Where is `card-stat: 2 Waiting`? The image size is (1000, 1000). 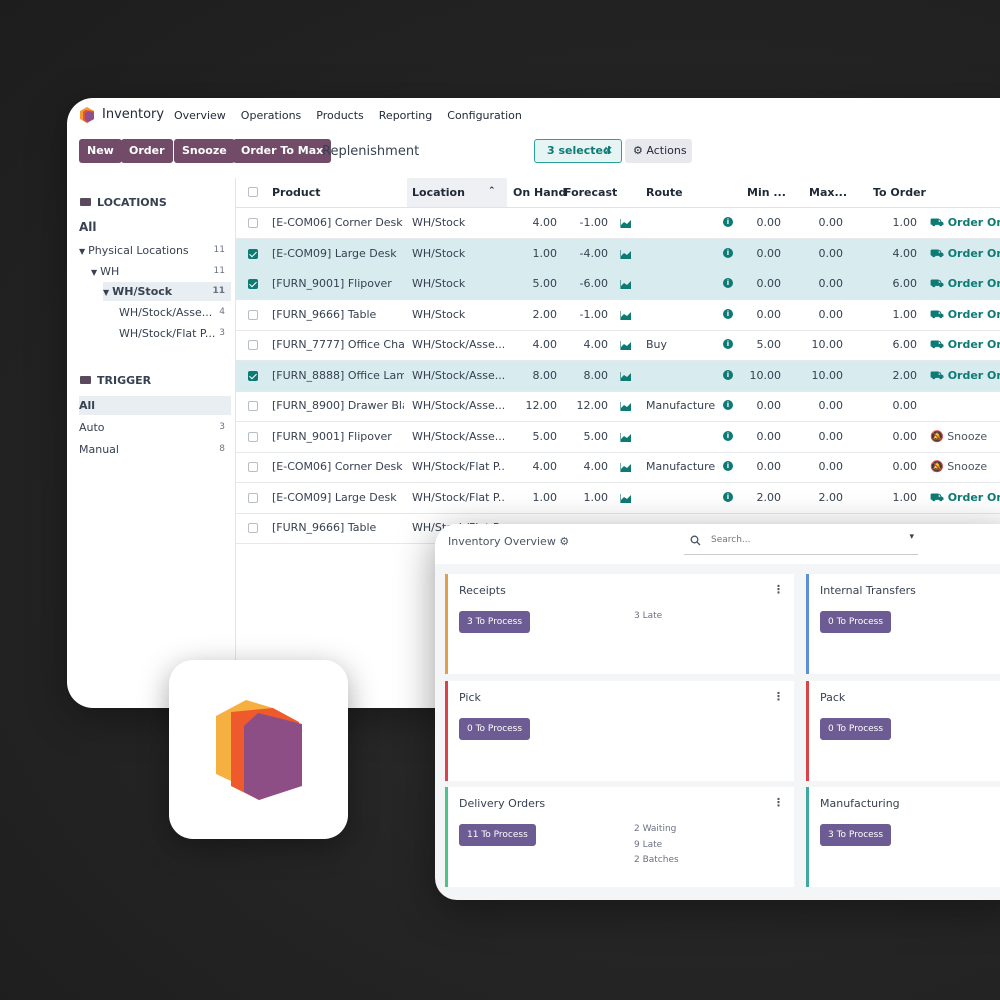
card-stat: 2 Waiting is located at coordinates (655, 829).